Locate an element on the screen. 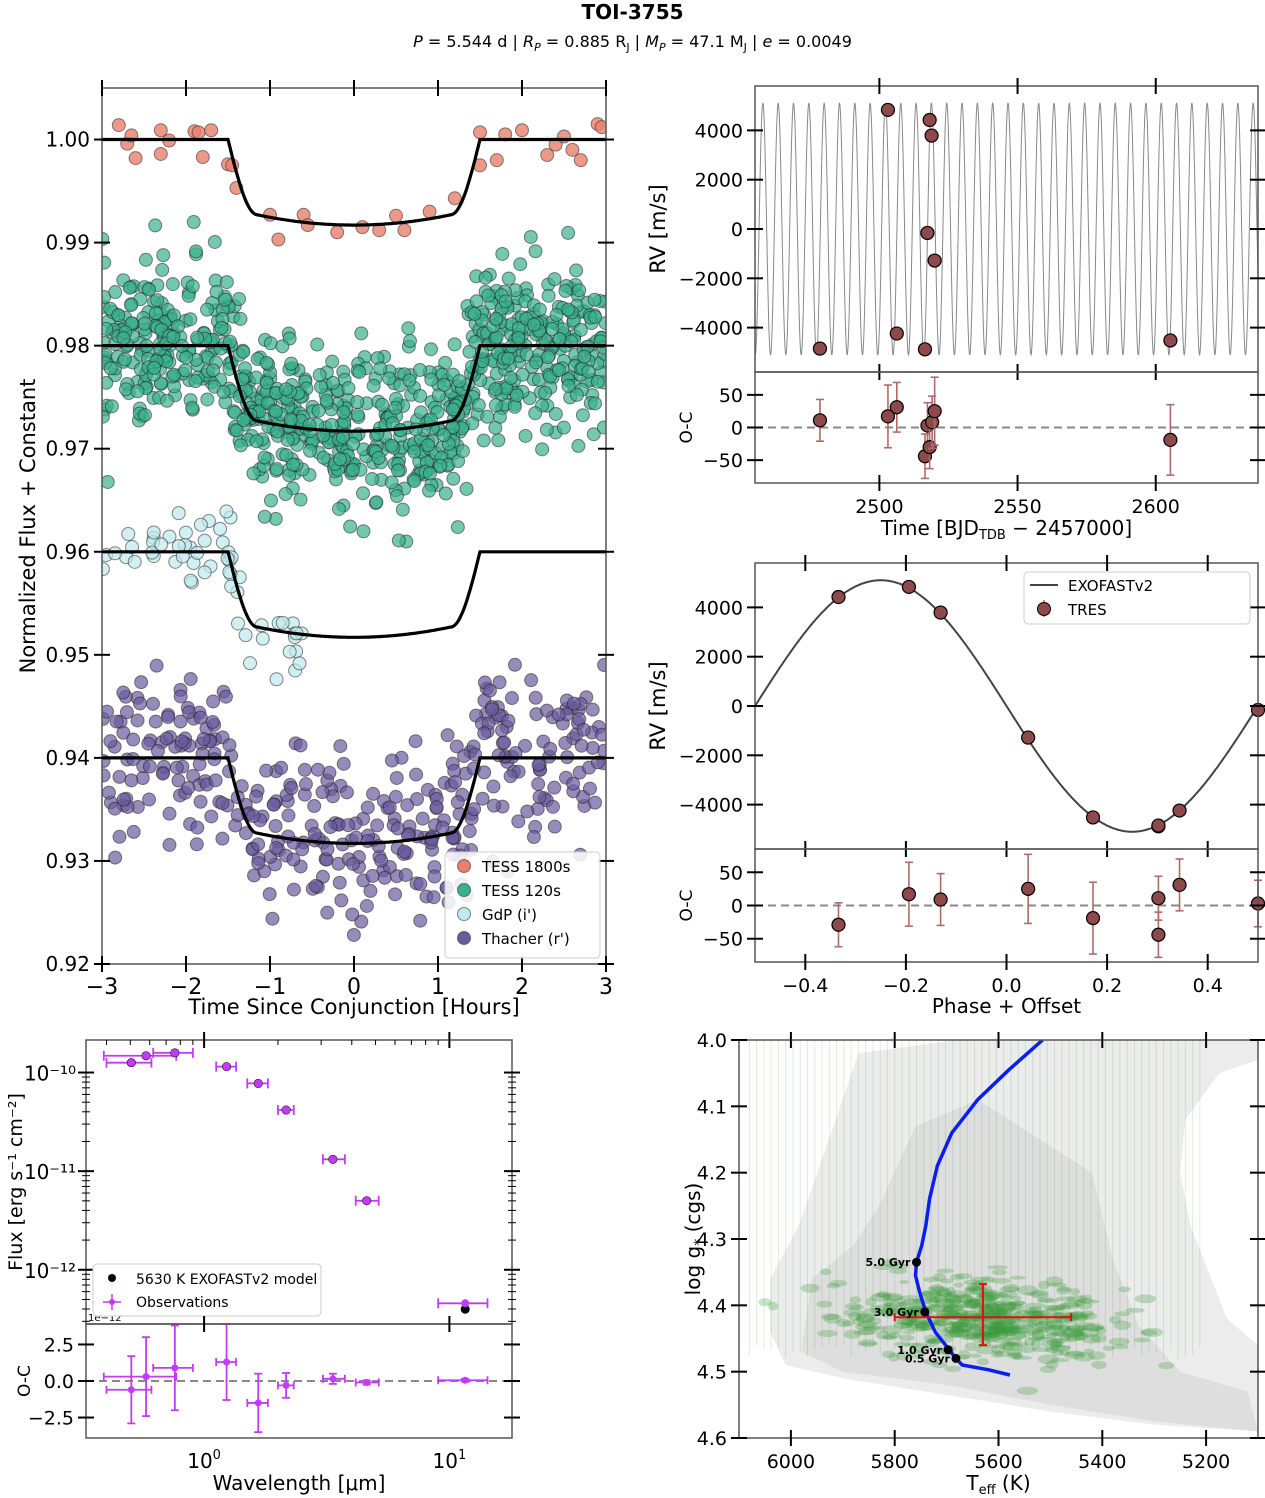  residual-point is located at coordinates (909, 894).